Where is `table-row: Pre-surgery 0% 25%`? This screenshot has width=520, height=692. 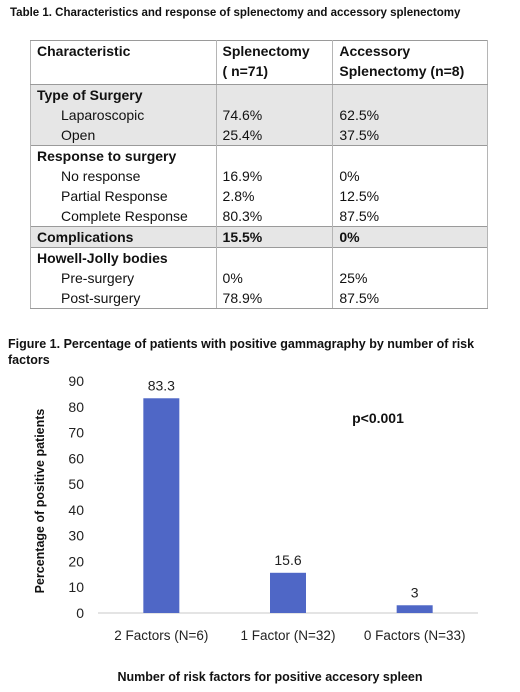 table-row: Pre-surgery 0% 25% is located at coordinates (259, 278).